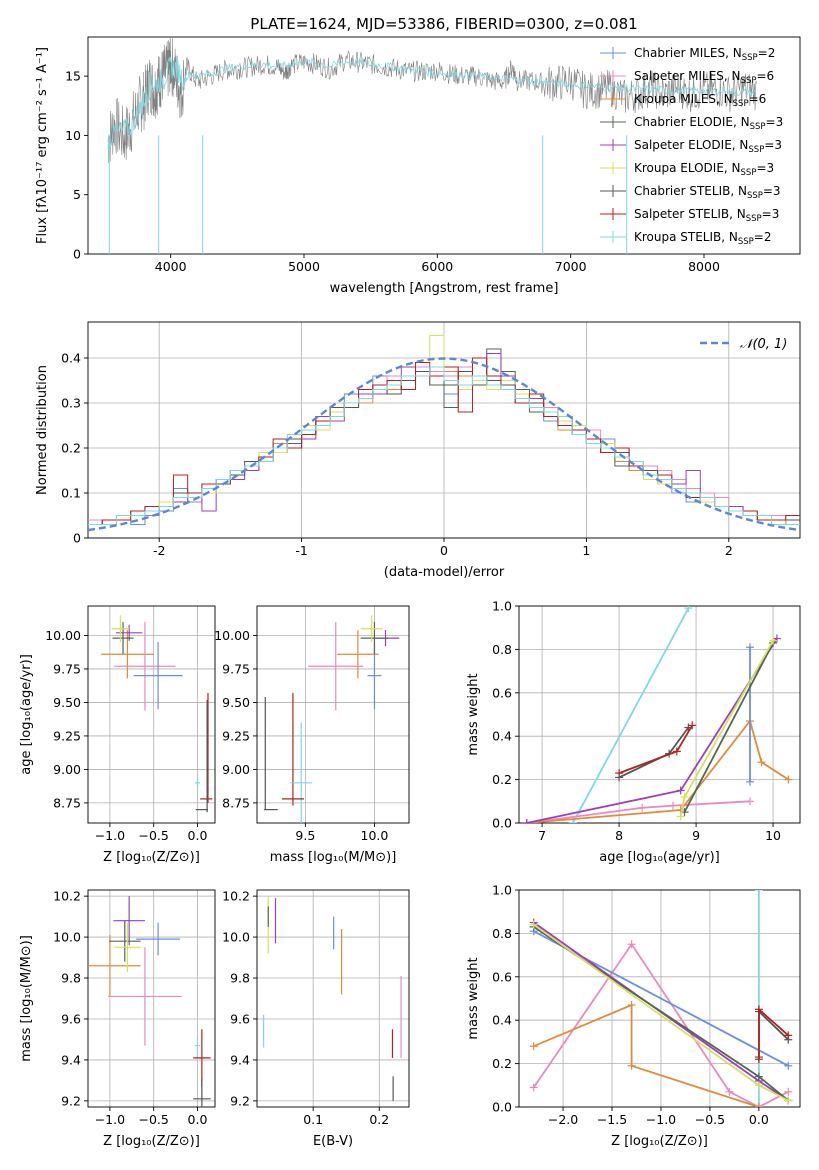 This screenshot has height=1170, width=819. I want to click on y-axis-label: age [log₁₀(age/yr)], so click(26, 714).